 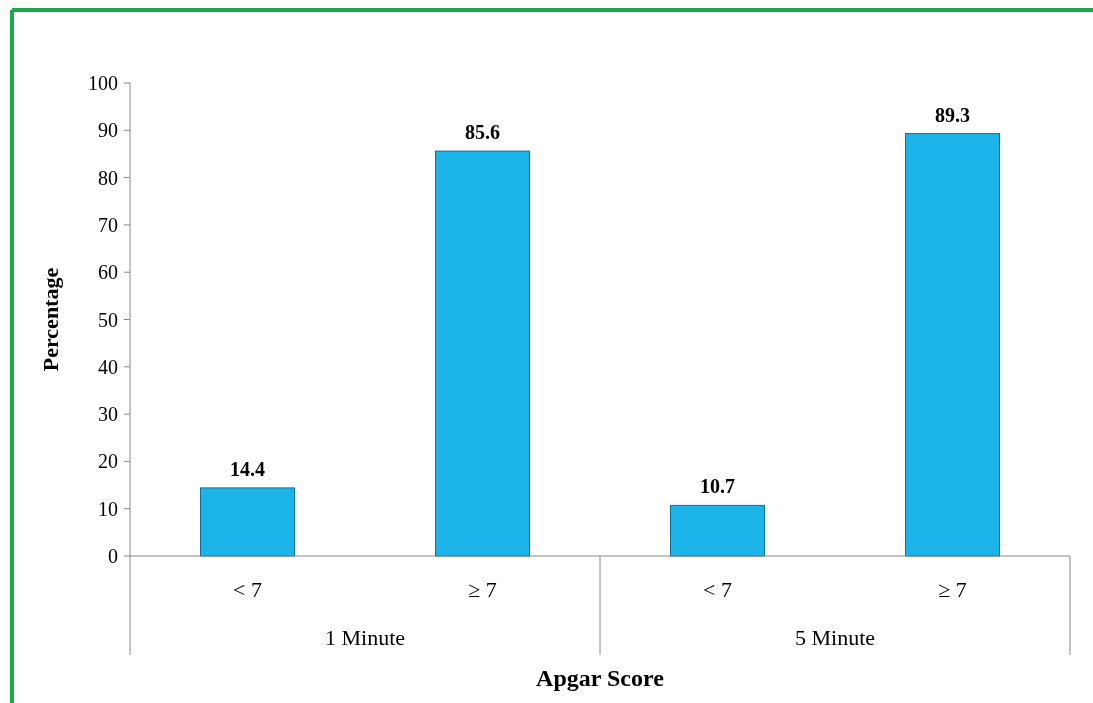 What do you see at coordinates (365, 637) in the screenshot?
I see `text: 1 Minute` at bounding box center [365, 637].